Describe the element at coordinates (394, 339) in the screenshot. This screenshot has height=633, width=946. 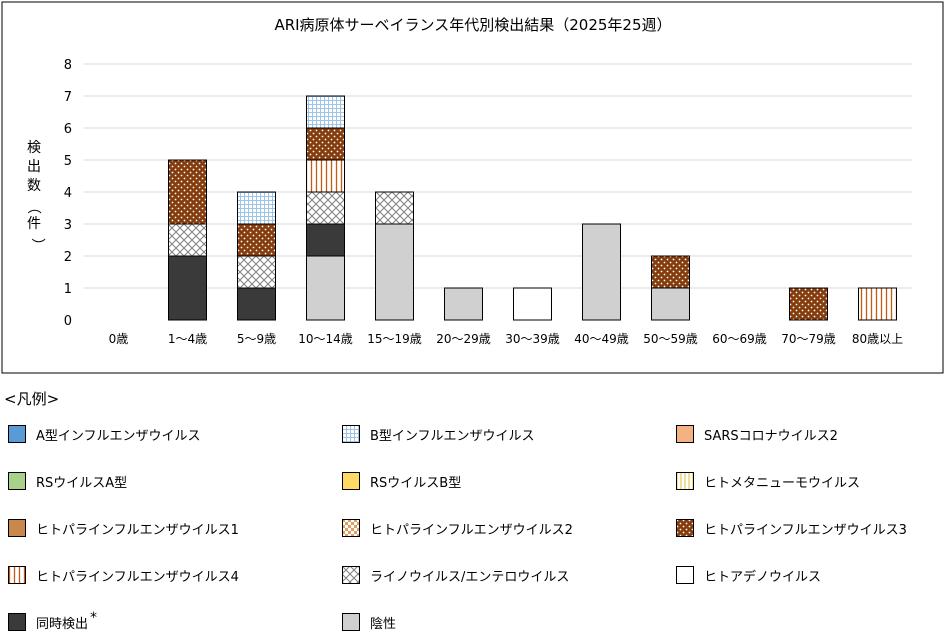
I see `x-tick-label: 15〜19歳` at that location.